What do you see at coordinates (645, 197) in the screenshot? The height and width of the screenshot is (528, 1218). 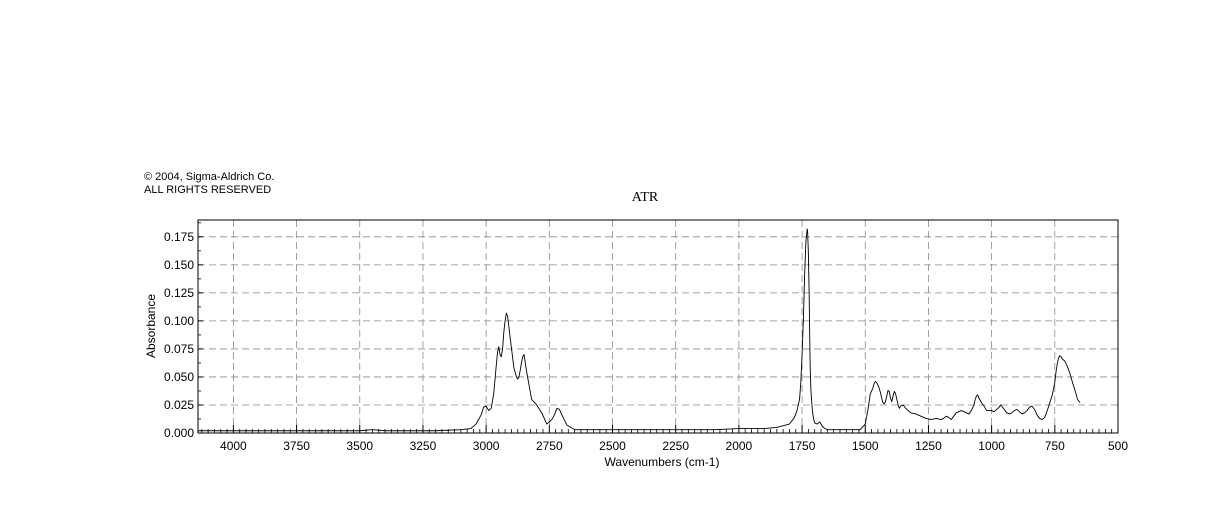 I see `chart-title: ATR` at bounding box center [645, 197].